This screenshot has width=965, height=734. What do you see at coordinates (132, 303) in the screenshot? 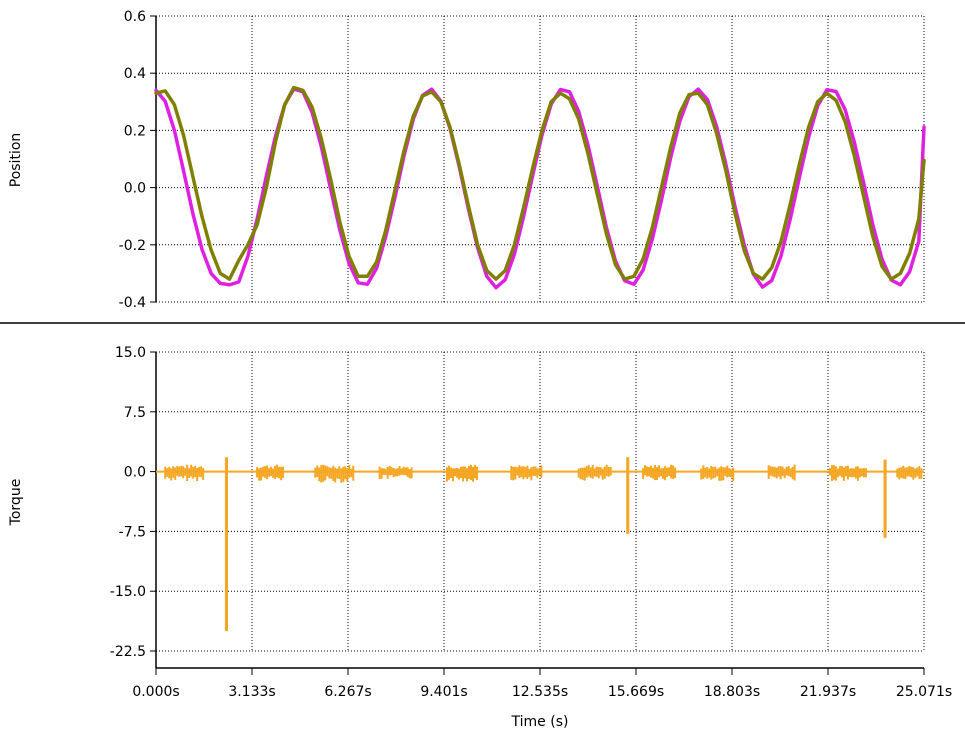
I see `position-y-tick-label: -0.4` at bounding box center [132, 303].